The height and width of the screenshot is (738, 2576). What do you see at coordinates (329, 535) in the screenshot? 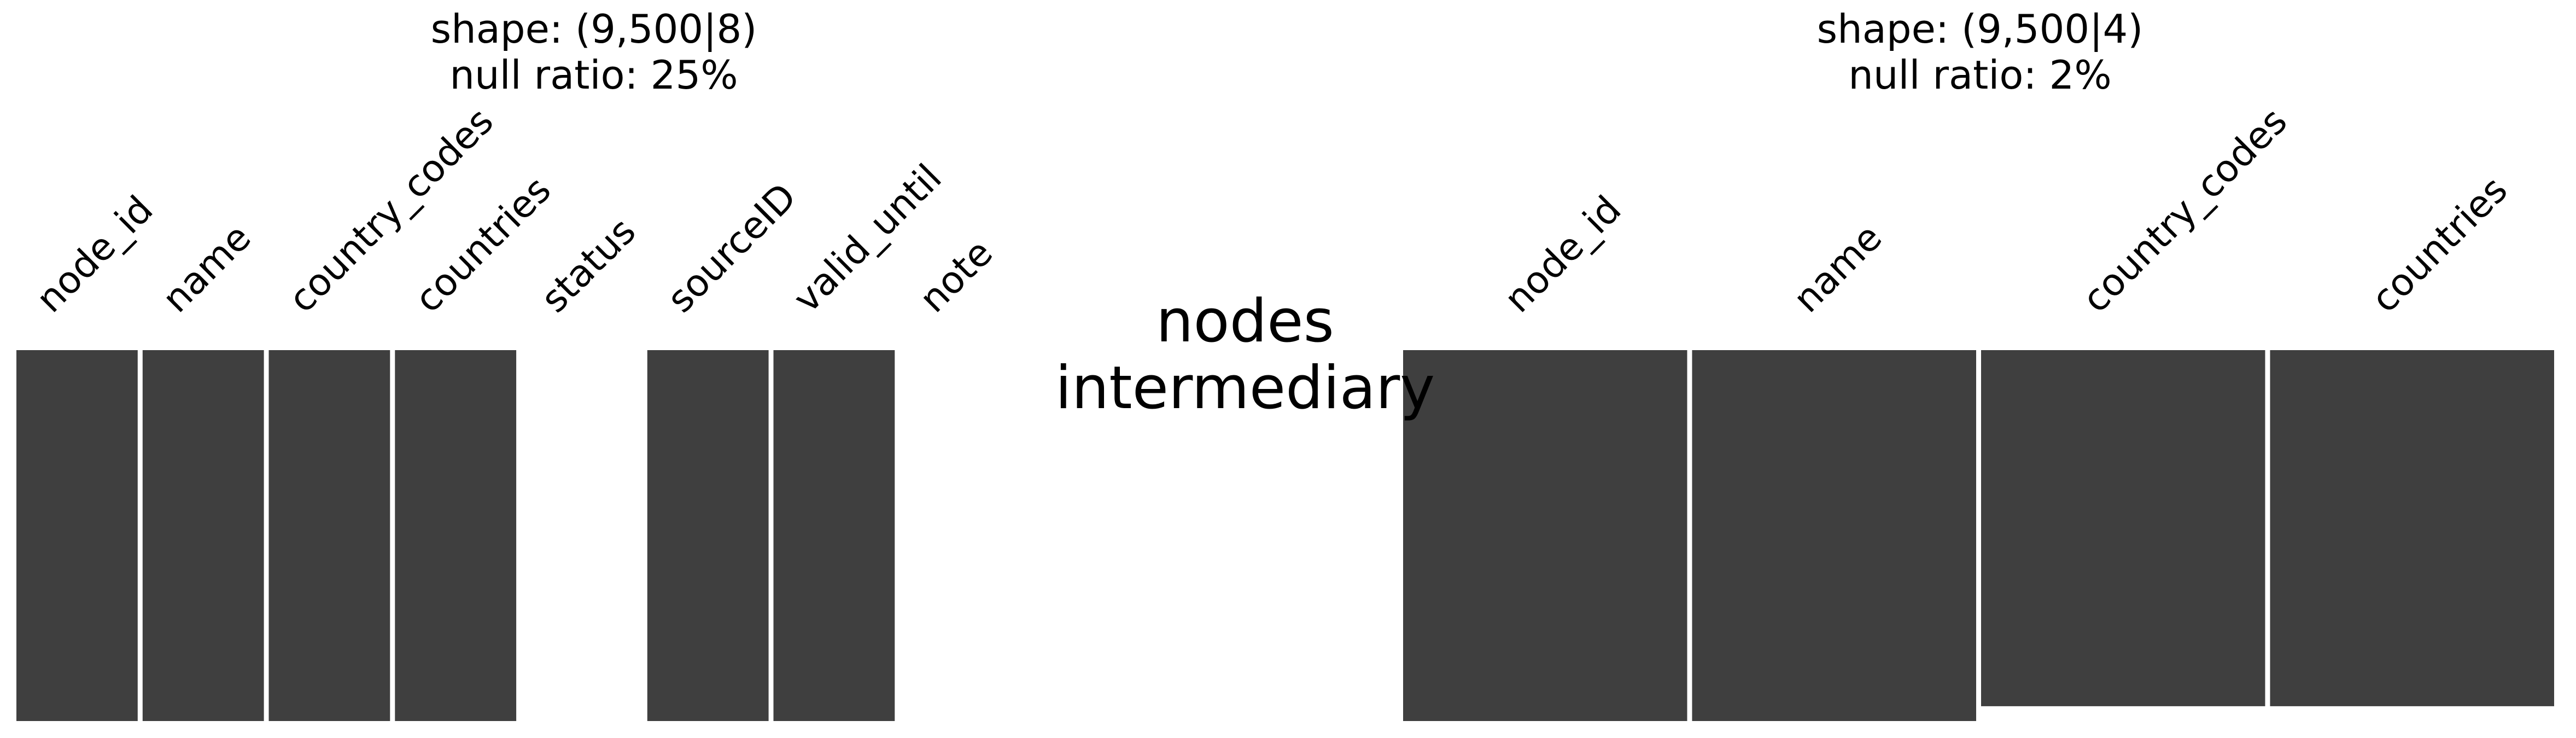
I see `left-column-bar-country-codes` at bounding box center [329, 535].